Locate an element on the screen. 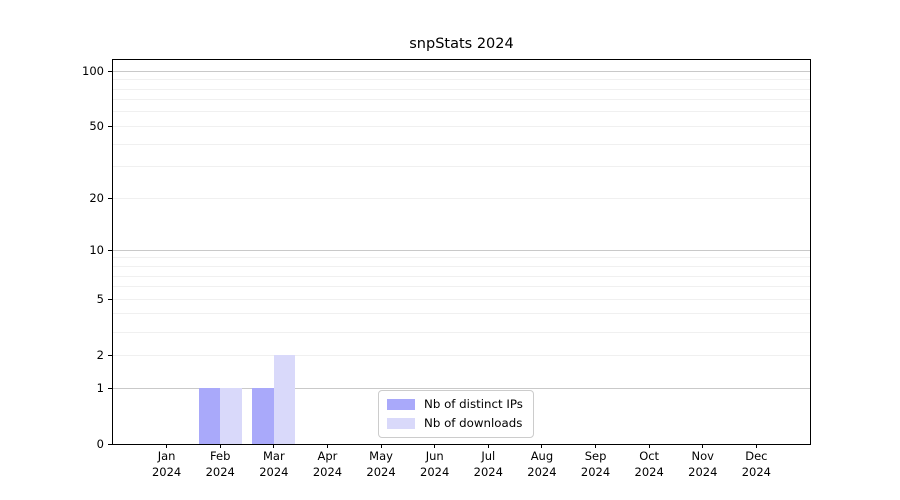 Image resolution: width=900 pixels, height=500 pixels. chart-title: snpStats 2024 is located at coordinates (461, 44).